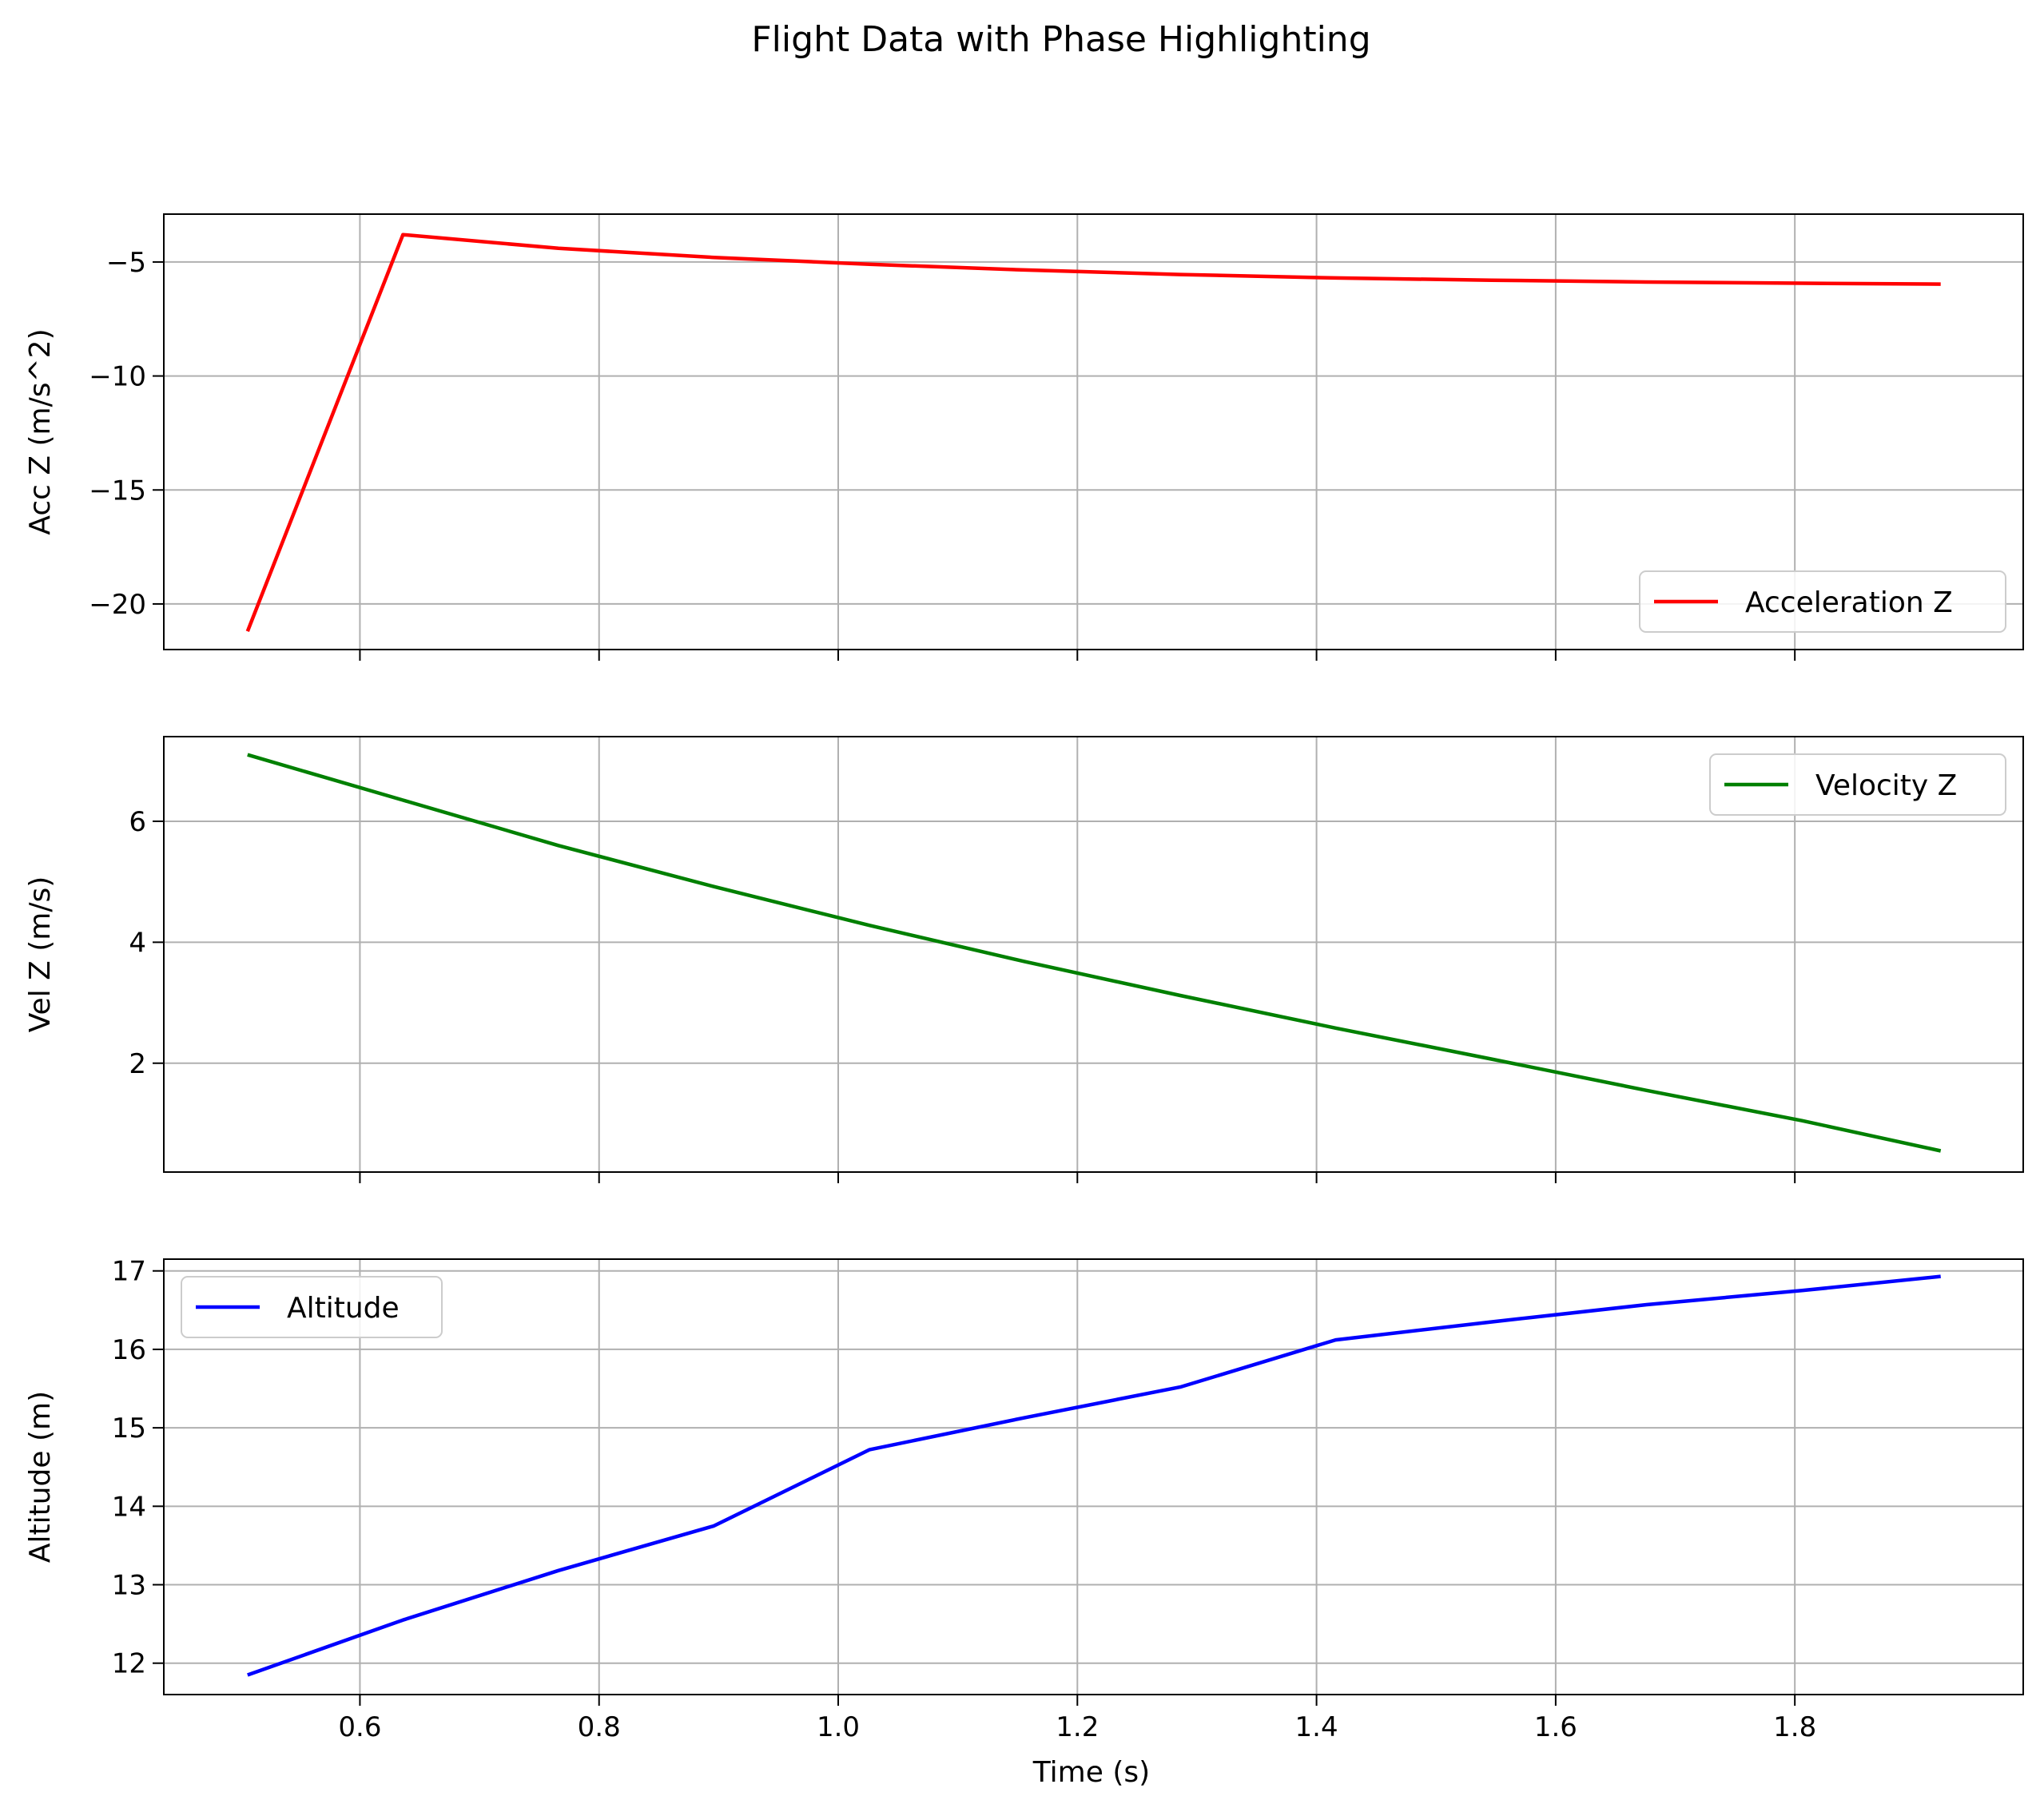 This screenshot has width=2044, height=1816. Describe the element at coordinates (1091, 1772) in the screenshot. I see `x-axis-label: Time (s)` at that location.